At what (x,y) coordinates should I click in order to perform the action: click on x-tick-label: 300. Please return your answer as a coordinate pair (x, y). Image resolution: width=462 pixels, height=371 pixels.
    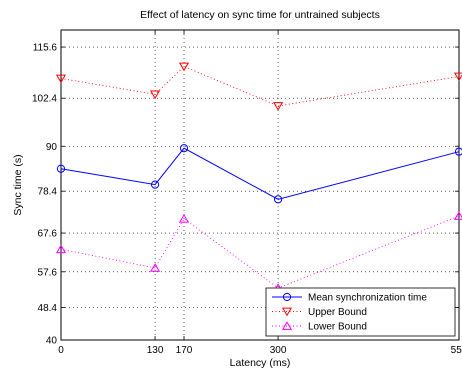
    Looking at the image, I should click on (278, 350).